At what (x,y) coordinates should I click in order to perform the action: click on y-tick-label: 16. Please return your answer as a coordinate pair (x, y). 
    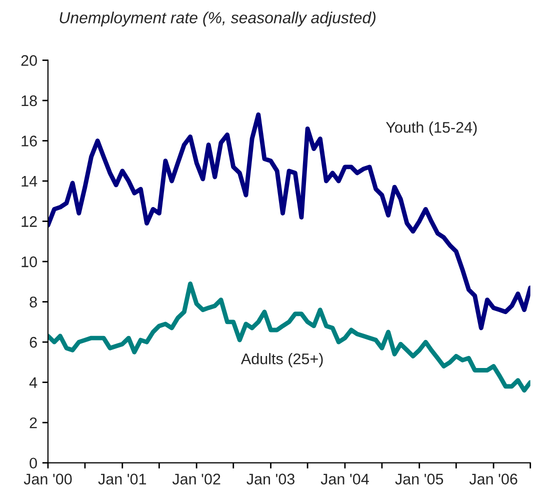
    Looking at the image, I should click on (29, 141).